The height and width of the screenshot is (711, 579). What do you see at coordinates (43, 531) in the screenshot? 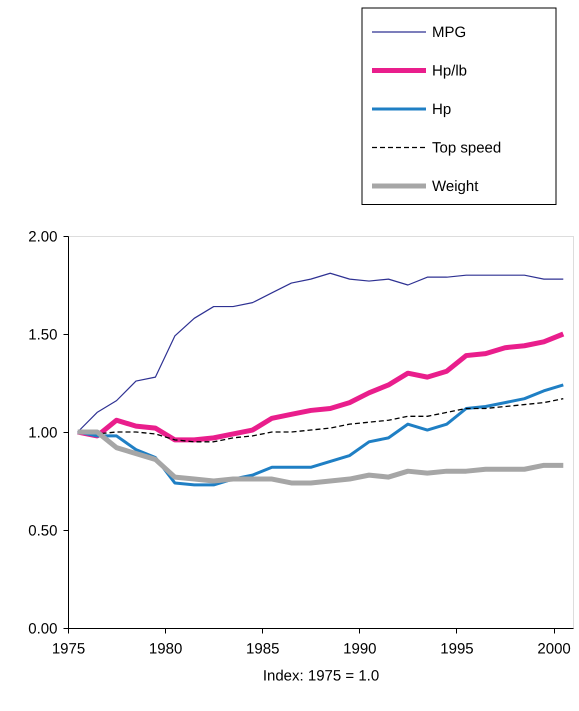
I see `y-tick-label: 0.50` at bounding box center [43, 531].